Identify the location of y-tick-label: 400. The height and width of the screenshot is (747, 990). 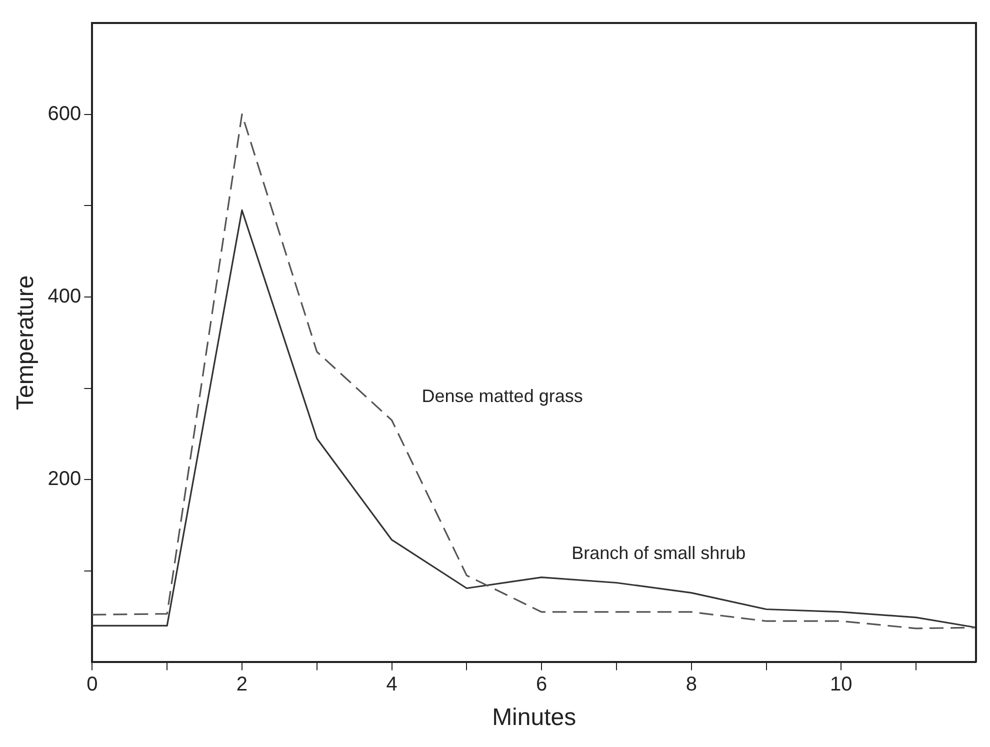
(65, 296).